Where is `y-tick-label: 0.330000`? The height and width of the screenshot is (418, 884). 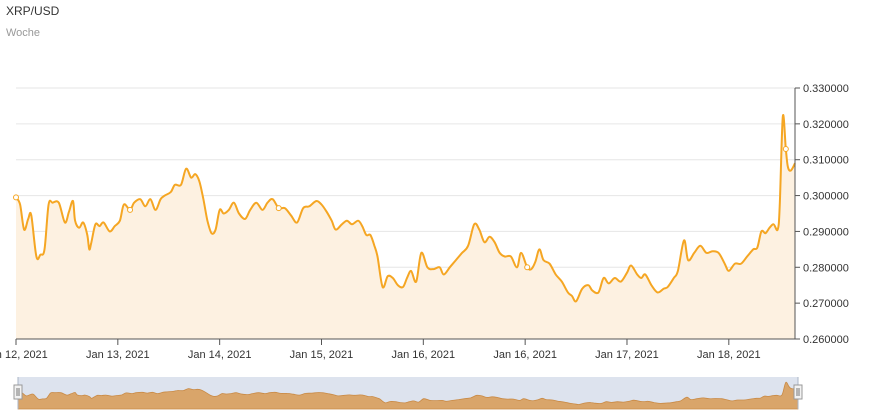
y-tick-label: 0.330000 is located at coordinates (826, 89).